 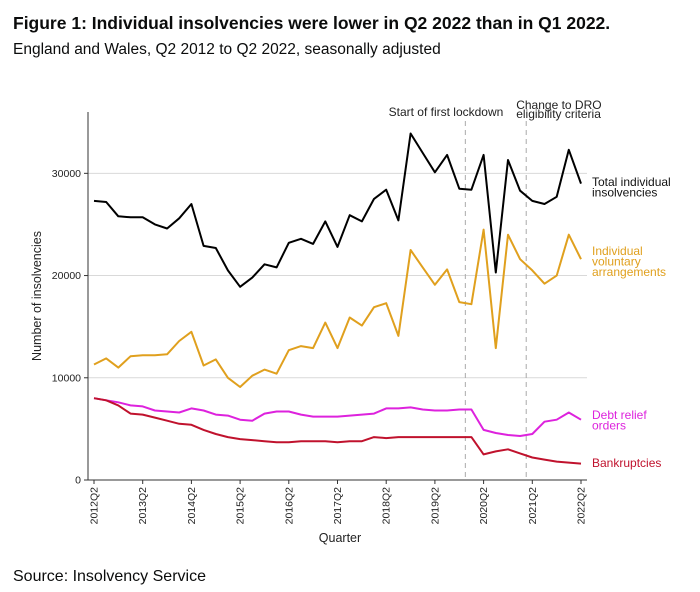 What do you see at coordinates (631, 182) in the screenshot?
I see `series-label-line: Total individual` at bounding box center [631, 182].